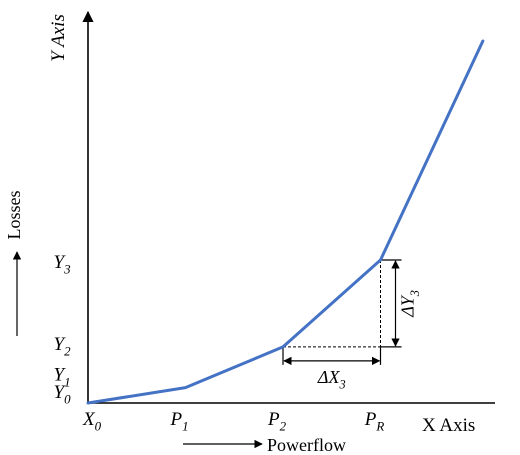 Image resolution: width=520 pixels, height=455 pixels. What do you see at coordinates (448, 425) in the screenshot?
I see `x-axis-title: X Axis` at bounding box center [448, 425].